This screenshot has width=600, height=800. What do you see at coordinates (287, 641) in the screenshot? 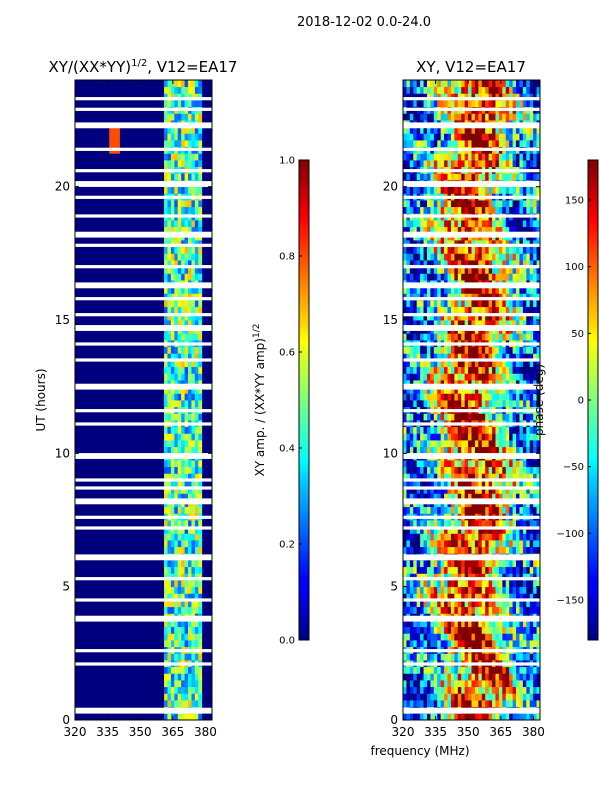
I see `amp-colorbar-tick-label: 0.0` at bounding box center [287, 641].